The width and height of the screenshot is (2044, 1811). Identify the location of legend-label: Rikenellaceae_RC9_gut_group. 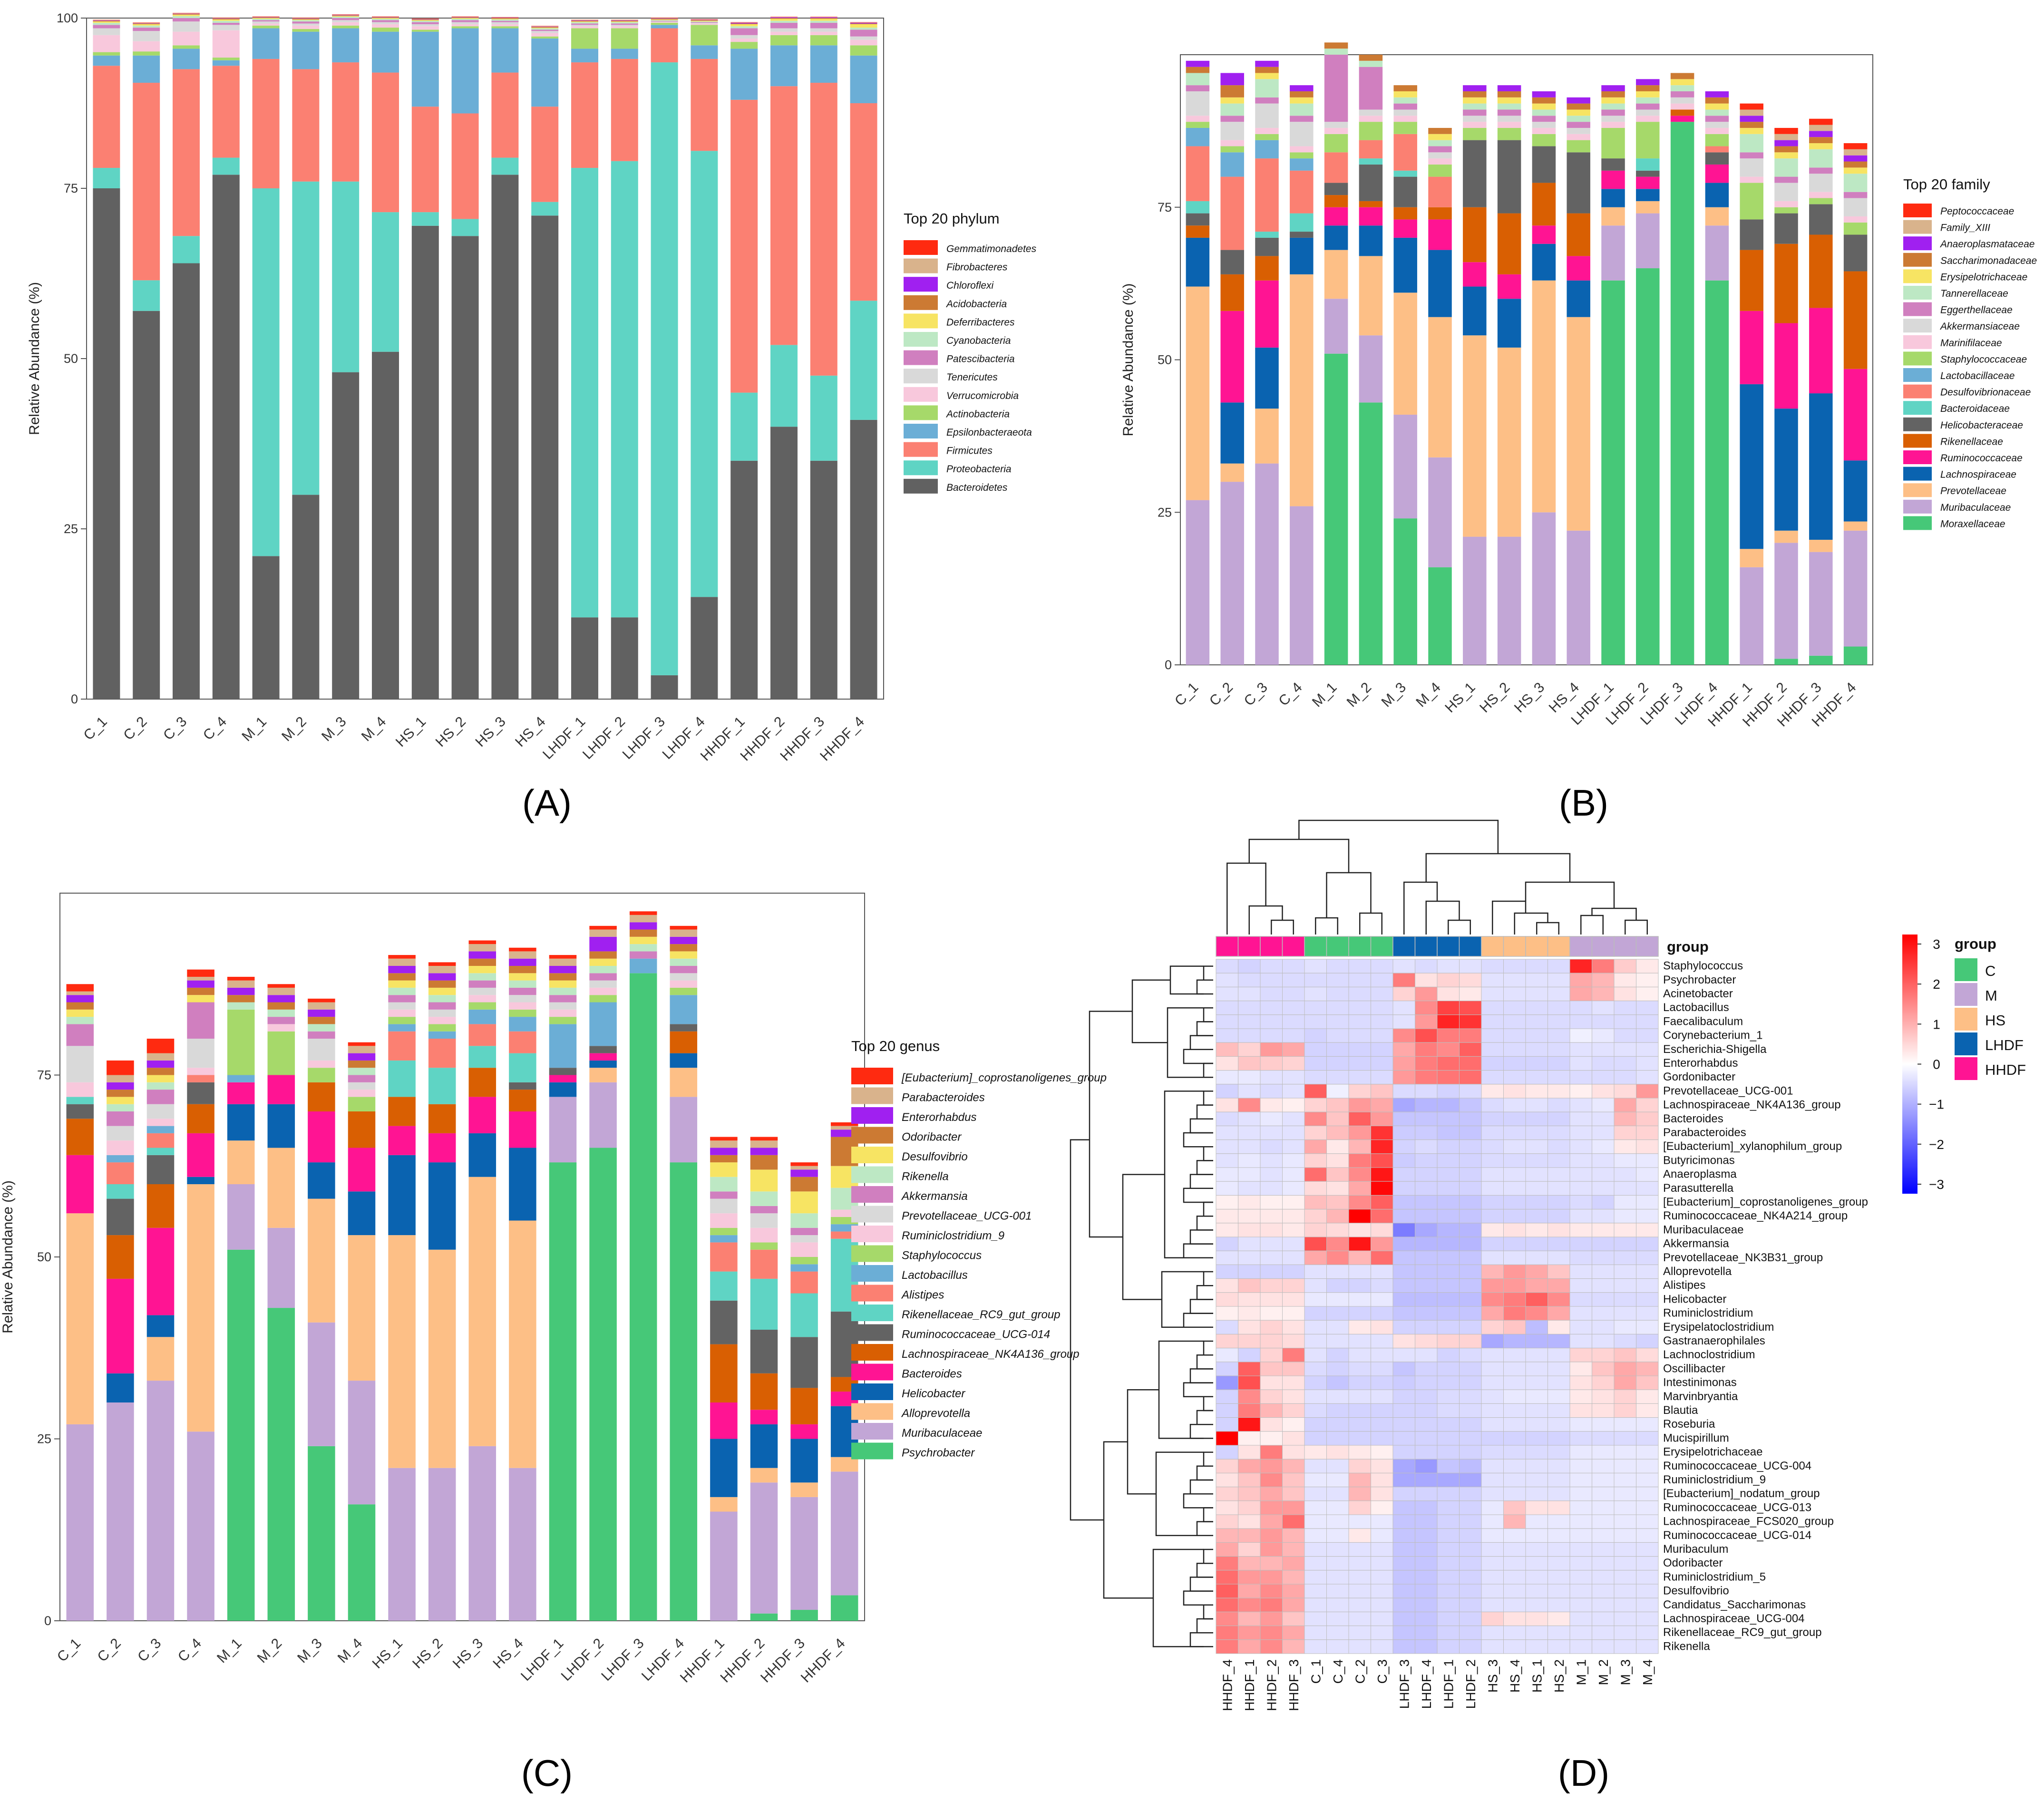
(981, 1314).